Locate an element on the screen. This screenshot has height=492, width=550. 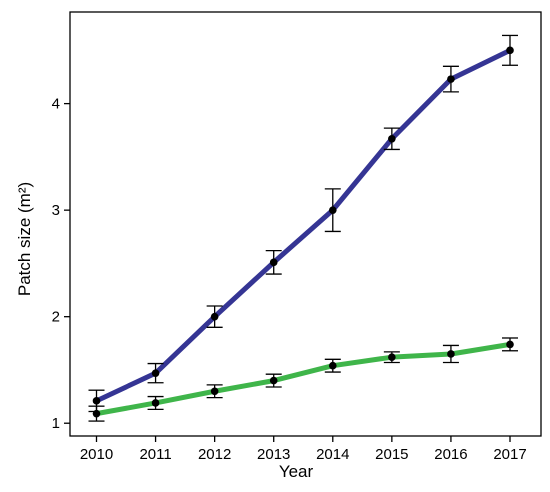
y-tick-label: 3 is located at coordinates (56, 210).